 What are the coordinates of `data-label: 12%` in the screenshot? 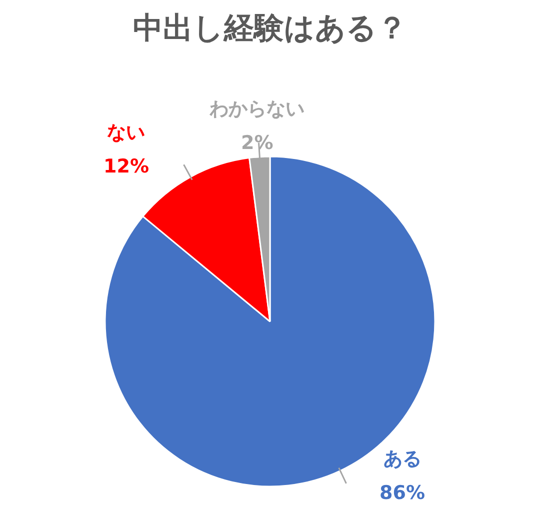 It's located at (126, 167).